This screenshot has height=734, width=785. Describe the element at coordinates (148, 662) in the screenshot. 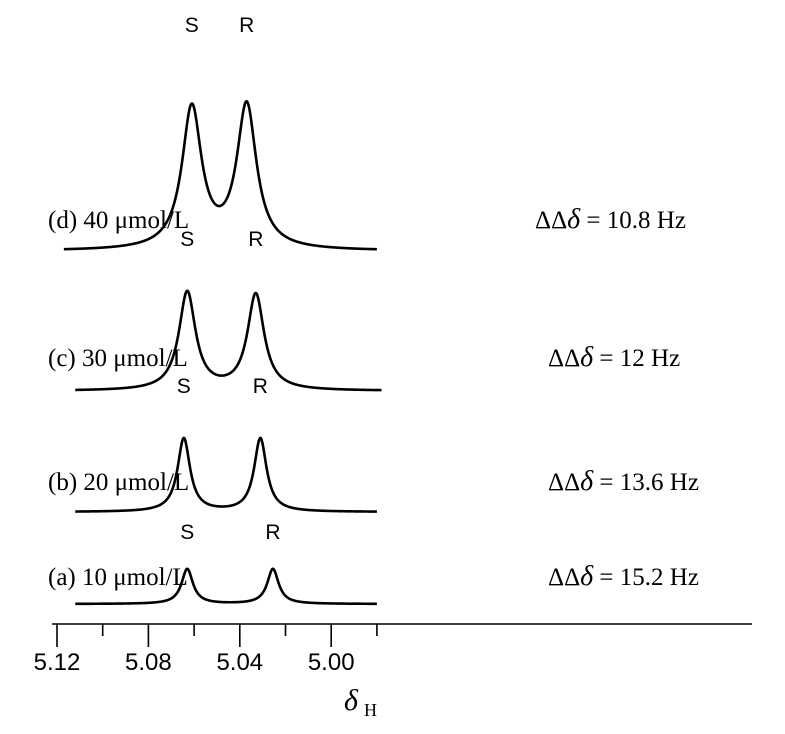

I see `x-tick-label: 5.08` at that location.